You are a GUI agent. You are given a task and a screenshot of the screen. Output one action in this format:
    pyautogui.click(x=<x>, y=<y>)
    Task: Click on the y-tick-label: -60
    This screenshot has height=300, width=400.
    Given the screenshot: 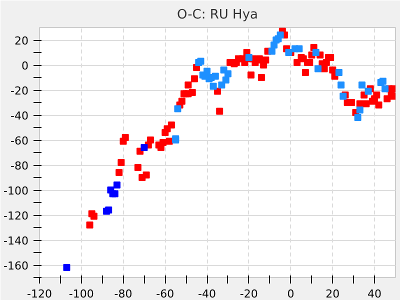 What is the action you would take?
    pyautogui.click(x=19, y=141)
    